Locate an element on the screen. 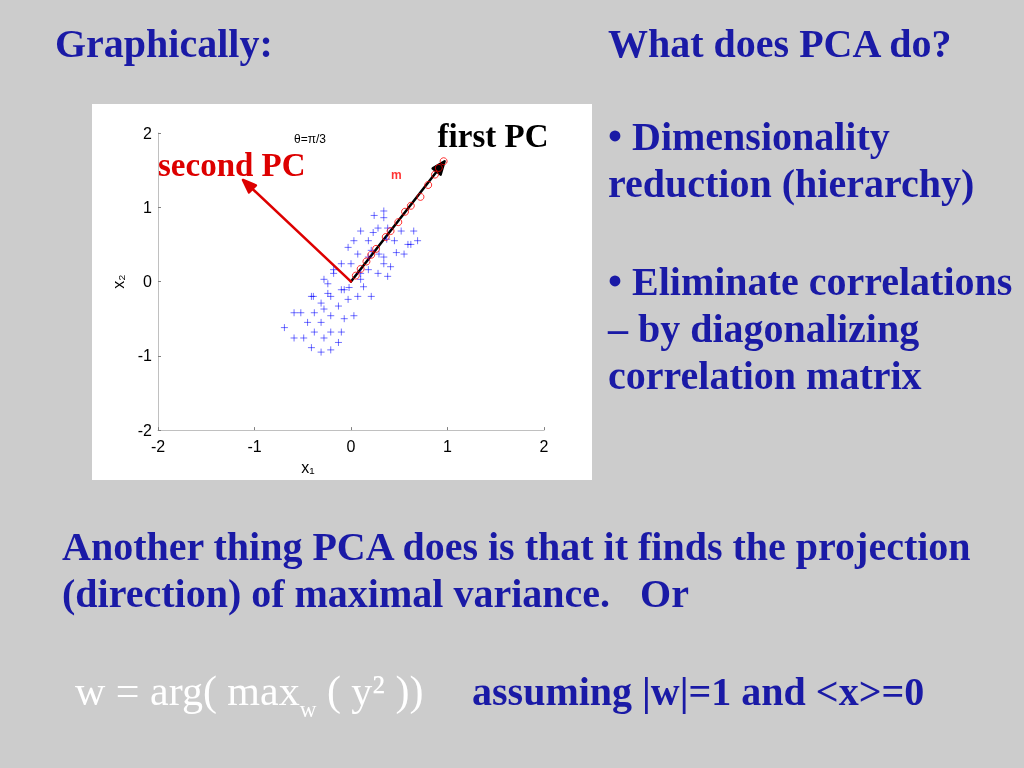  x-tick-label: -1 is located at coordinates (254, 446).